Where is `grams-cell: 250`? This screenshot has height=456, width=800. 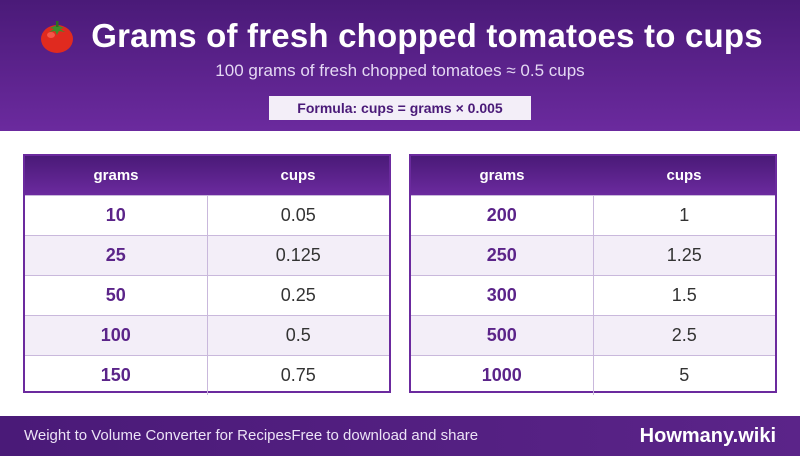 grams-cell: 250 is located at coordinates (502, 255).